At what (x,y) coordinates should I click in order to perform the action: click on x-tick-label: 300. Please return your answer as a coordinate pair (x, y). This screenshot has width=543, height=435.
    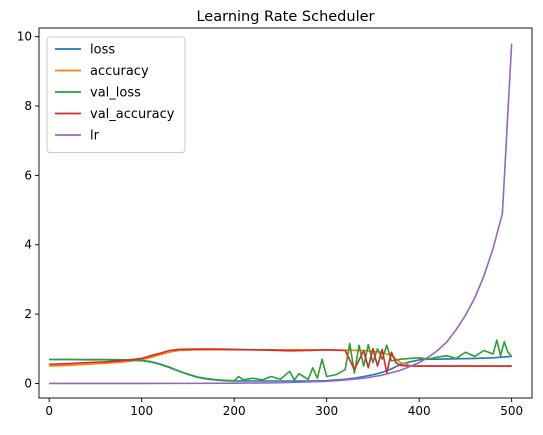
    Looking at the image, I should click on (326, 411).